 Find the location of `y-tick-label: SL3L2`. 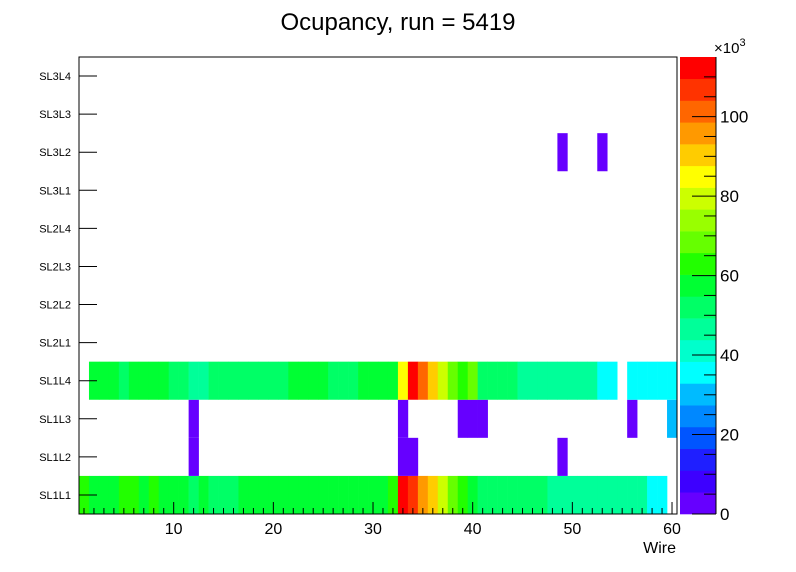

y-tick-label: SL3L2 is located at coordinates (55, 153).